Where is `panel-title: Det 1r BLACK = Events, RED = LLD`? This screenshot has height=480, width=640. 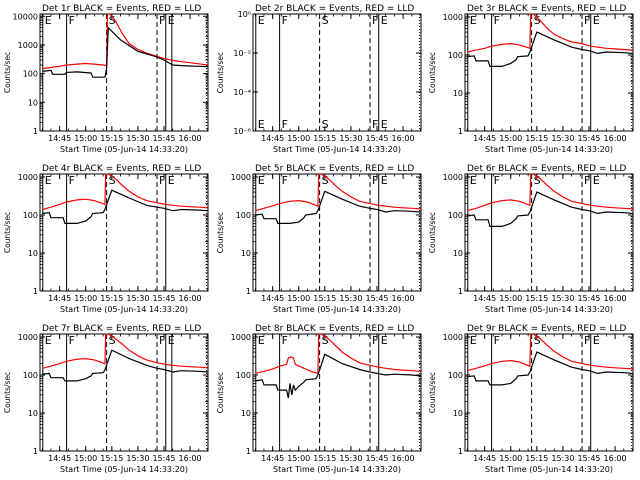 panel-title: Det 1r BLACK = Events, RED = LLD is located at coordinates (121, 9).